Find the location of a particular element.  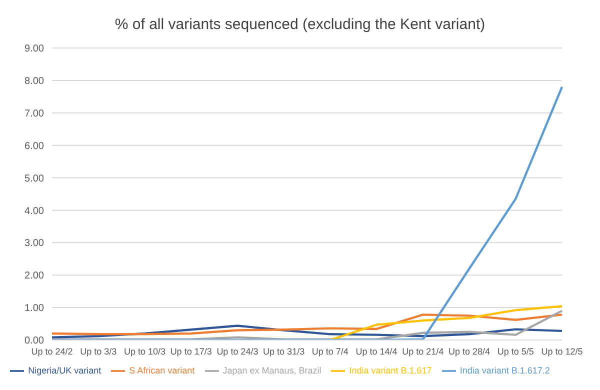

legend-label: Japan ex Manaus, Brazil is located at coordinates (272, 370).